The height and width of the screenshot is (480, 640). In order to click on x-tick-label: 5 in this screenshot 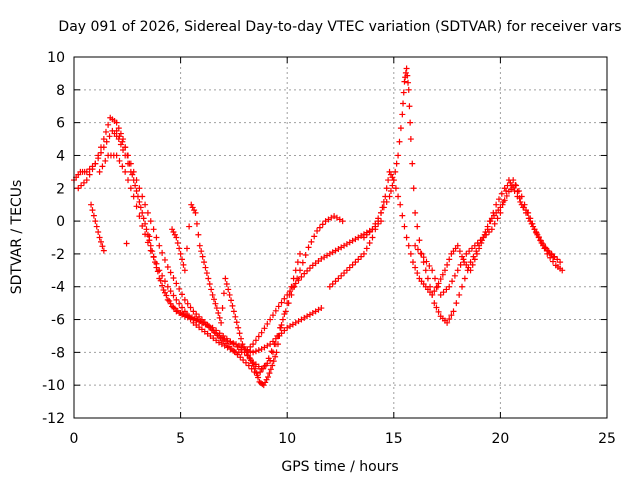, I will do `click(180, 439)`.